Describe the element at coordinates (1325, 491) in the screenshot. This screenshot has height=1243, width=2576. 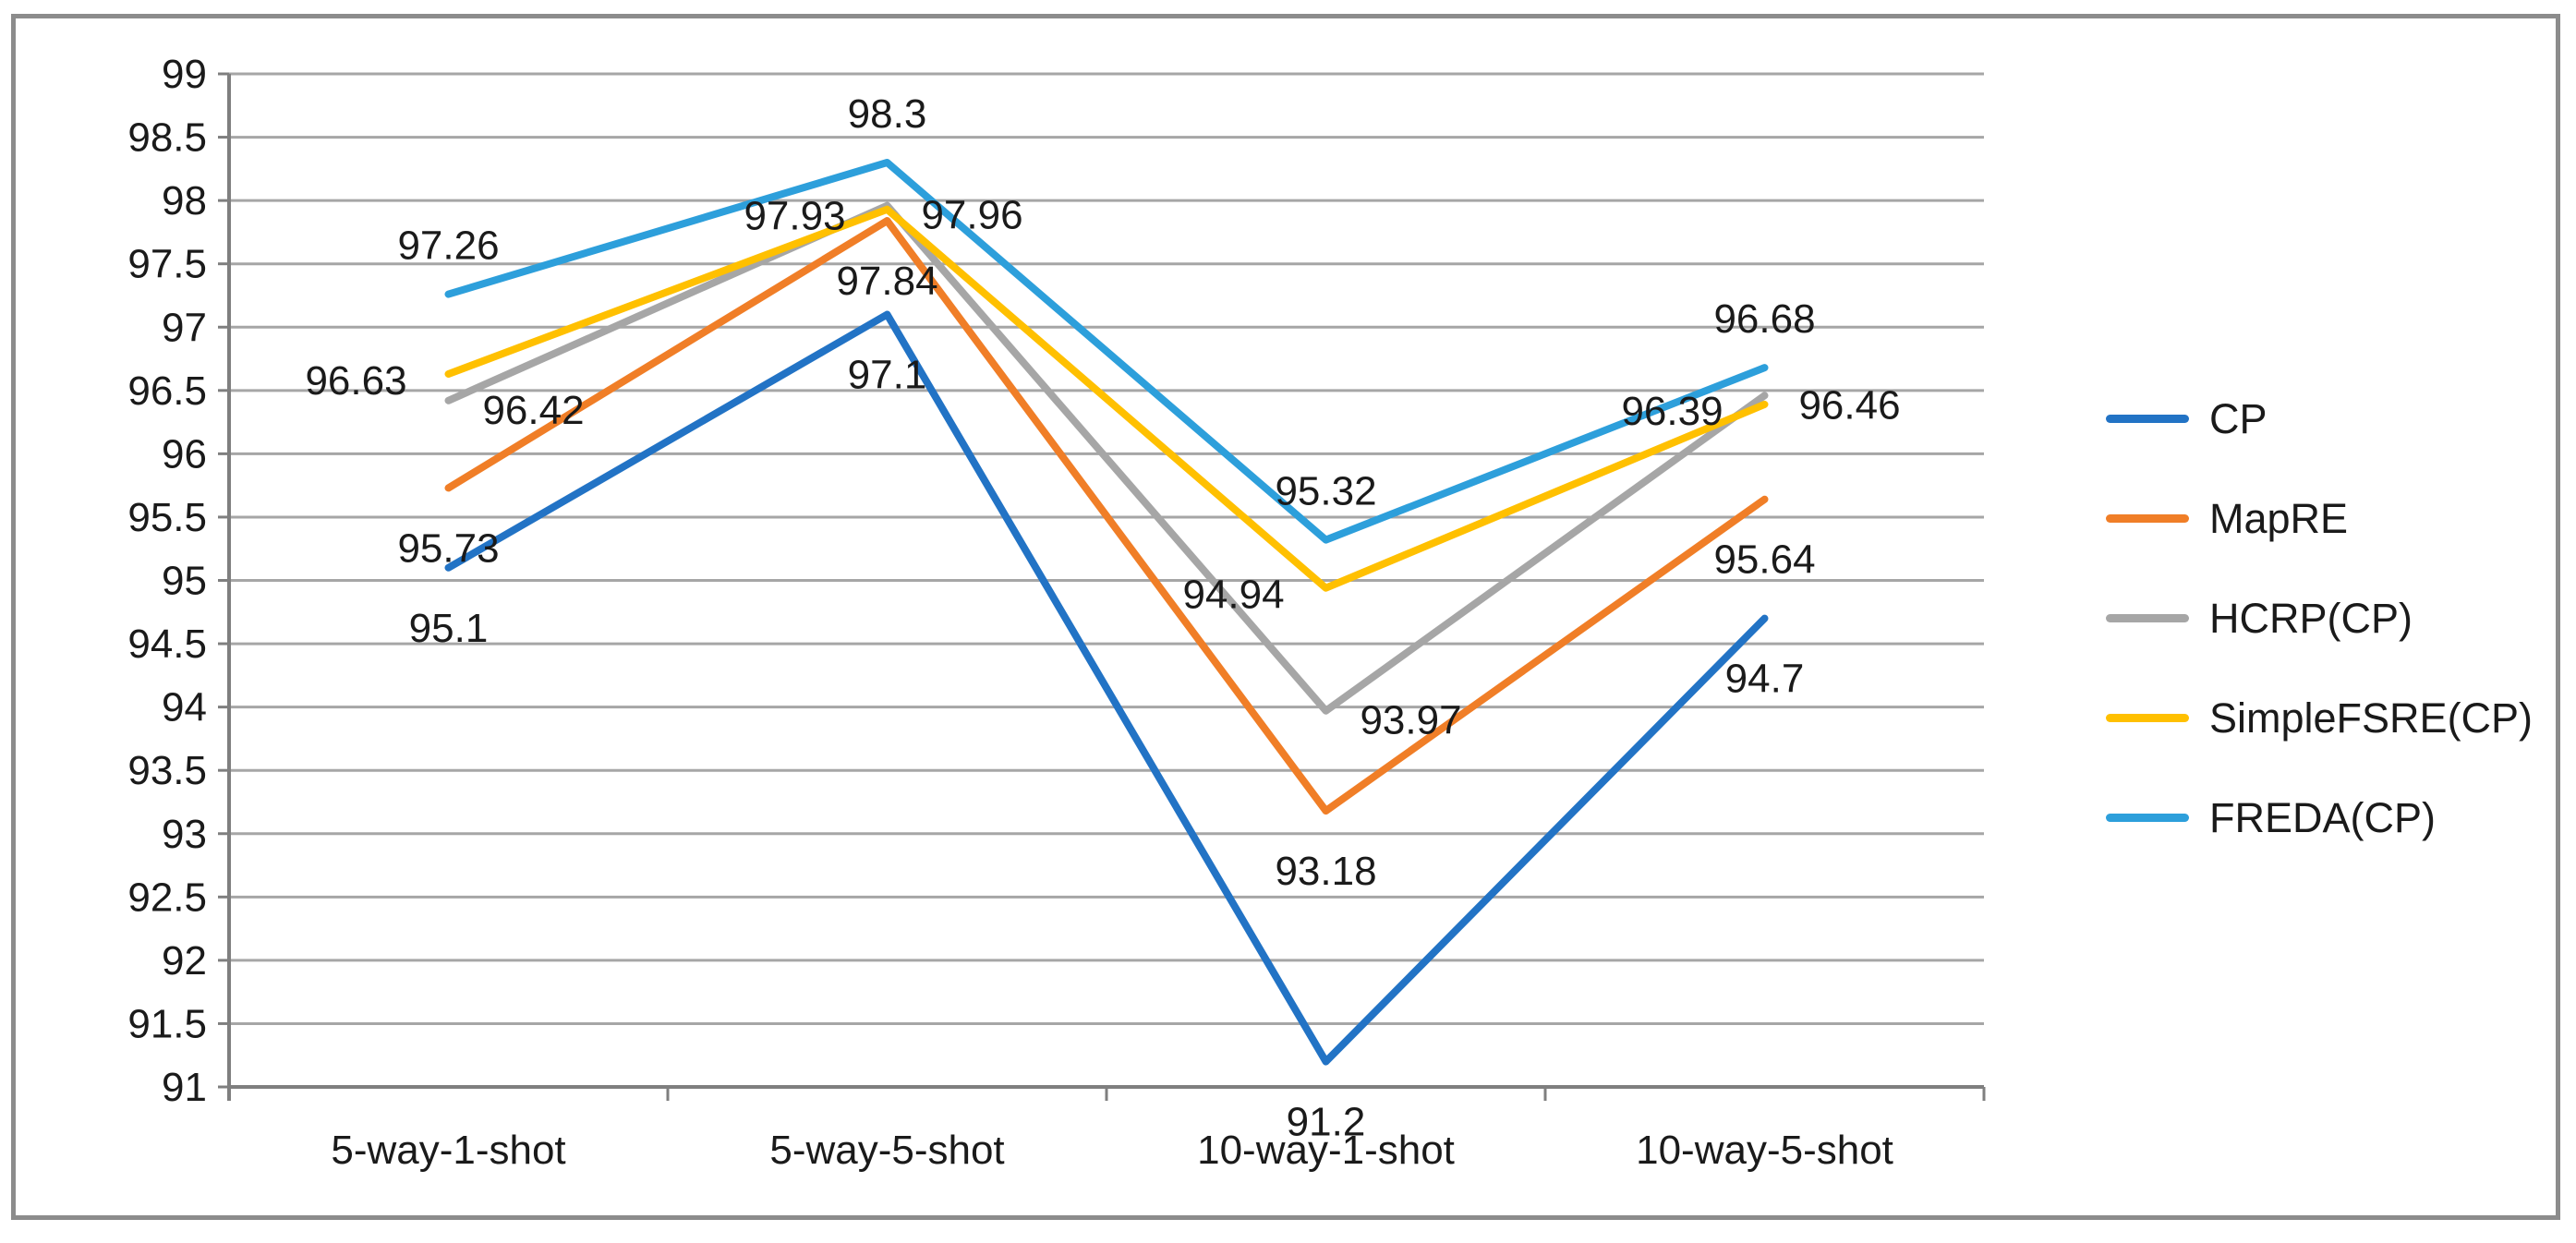
I see `data-label: 95.32` at that location.